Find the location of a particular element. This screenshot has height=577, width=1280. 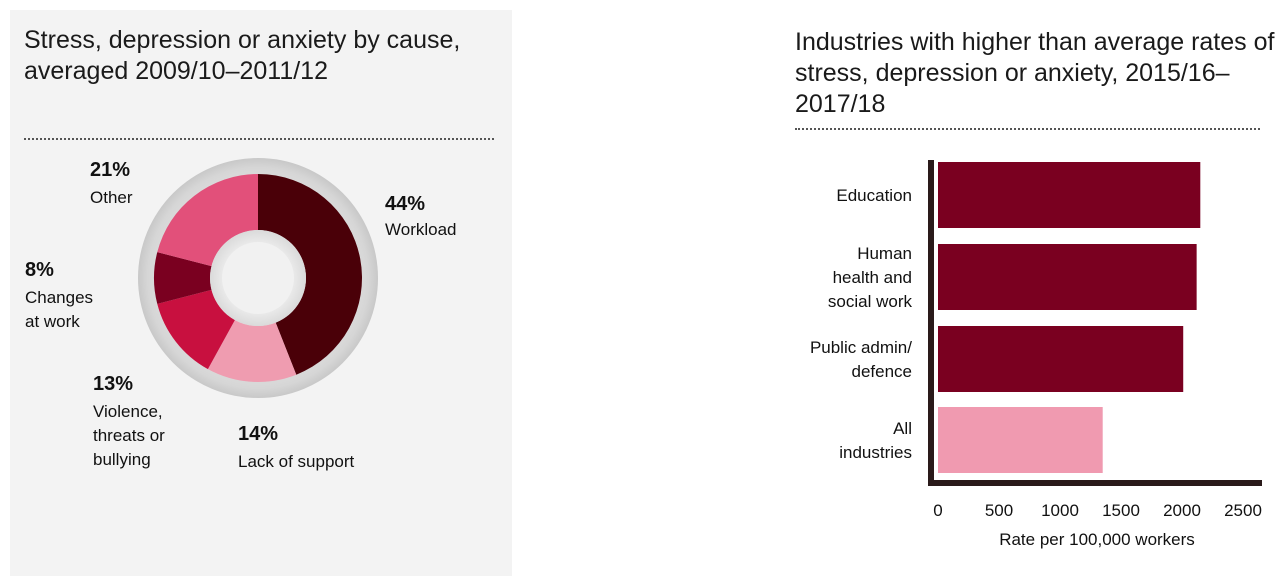

right-title-divider is located at coordinates (1027, 129).